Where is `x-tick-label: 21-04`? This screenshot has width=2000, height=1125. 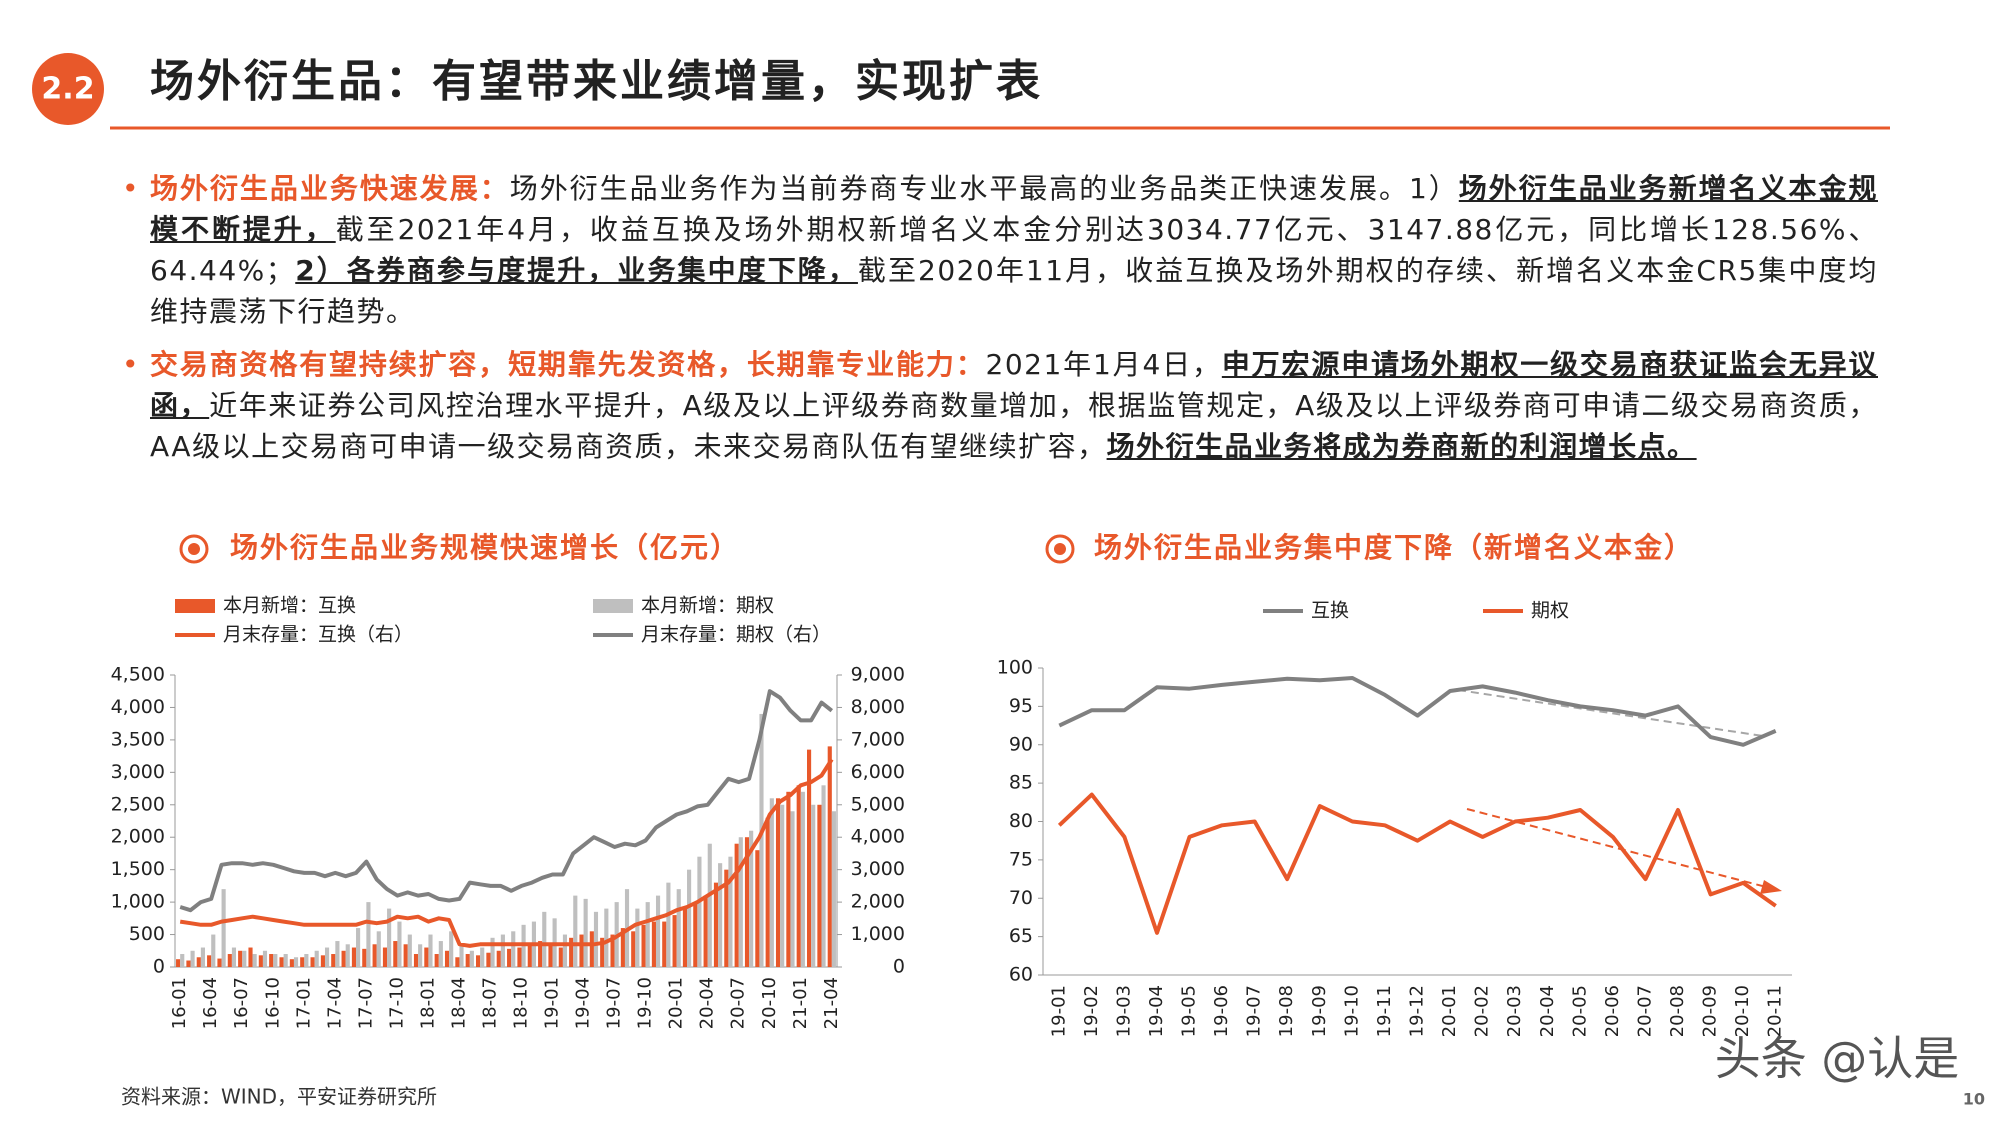 x-tick-label: 21-04 is located at coordinates (831, 1003).